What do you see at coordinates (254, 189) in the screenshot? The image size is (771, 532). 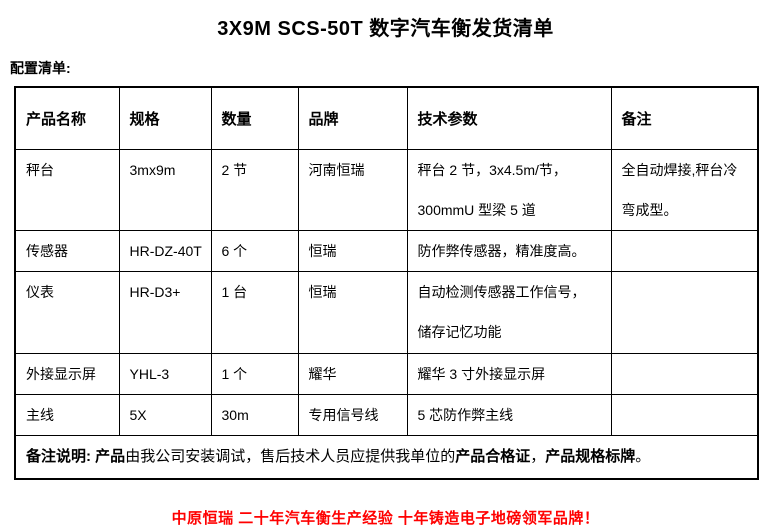 I see `quantity-cell: 2 节` at bounding box center [254, 189].